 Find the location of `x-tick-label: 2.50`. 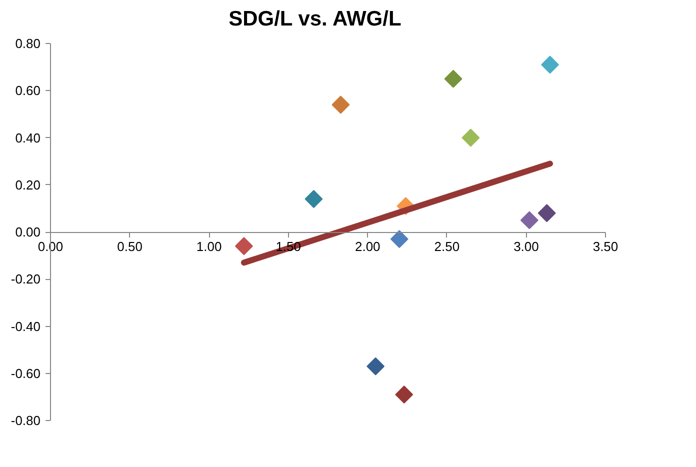

x-tick-label: 2.50 is located at coordinates (447, 246).